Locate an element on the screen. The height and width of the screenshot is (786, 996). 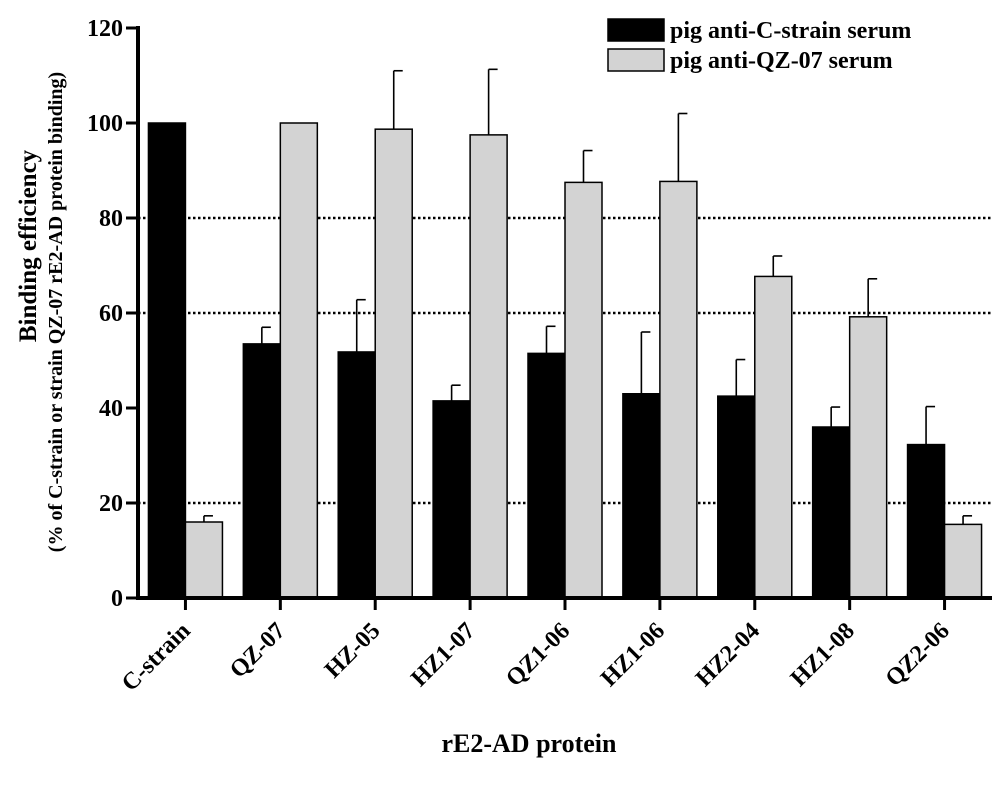
y-axis-title: Binding efficiency is located at coordinates (28, 245).